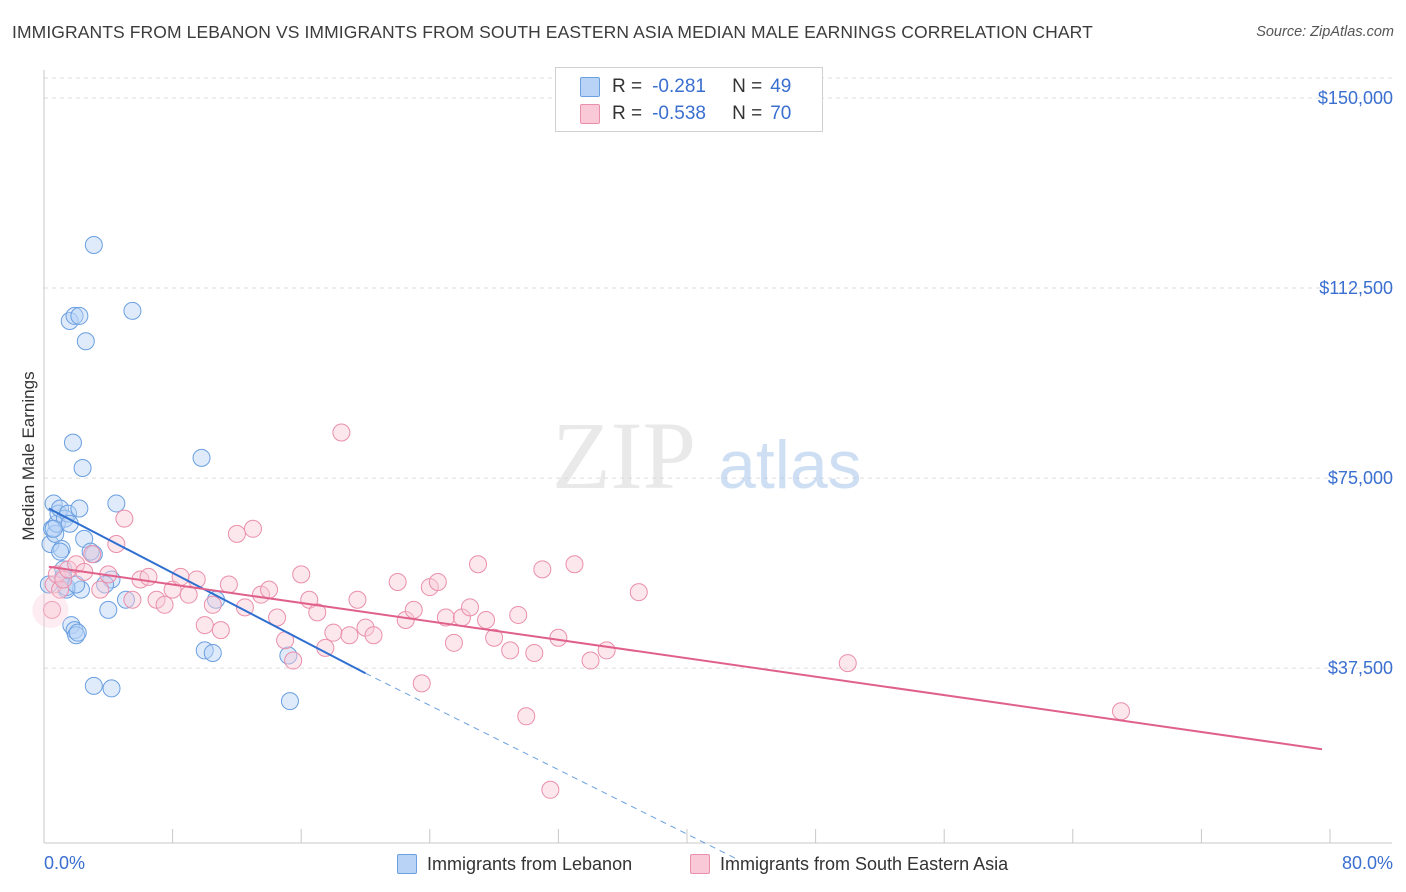 Image resolution: width=1406 pixels, height=892 pixels. What do you see at coordinates (781, 86) in the screenshot?
I see `legend-n-value-lebanon: 49` at bounding box center [781, 86].